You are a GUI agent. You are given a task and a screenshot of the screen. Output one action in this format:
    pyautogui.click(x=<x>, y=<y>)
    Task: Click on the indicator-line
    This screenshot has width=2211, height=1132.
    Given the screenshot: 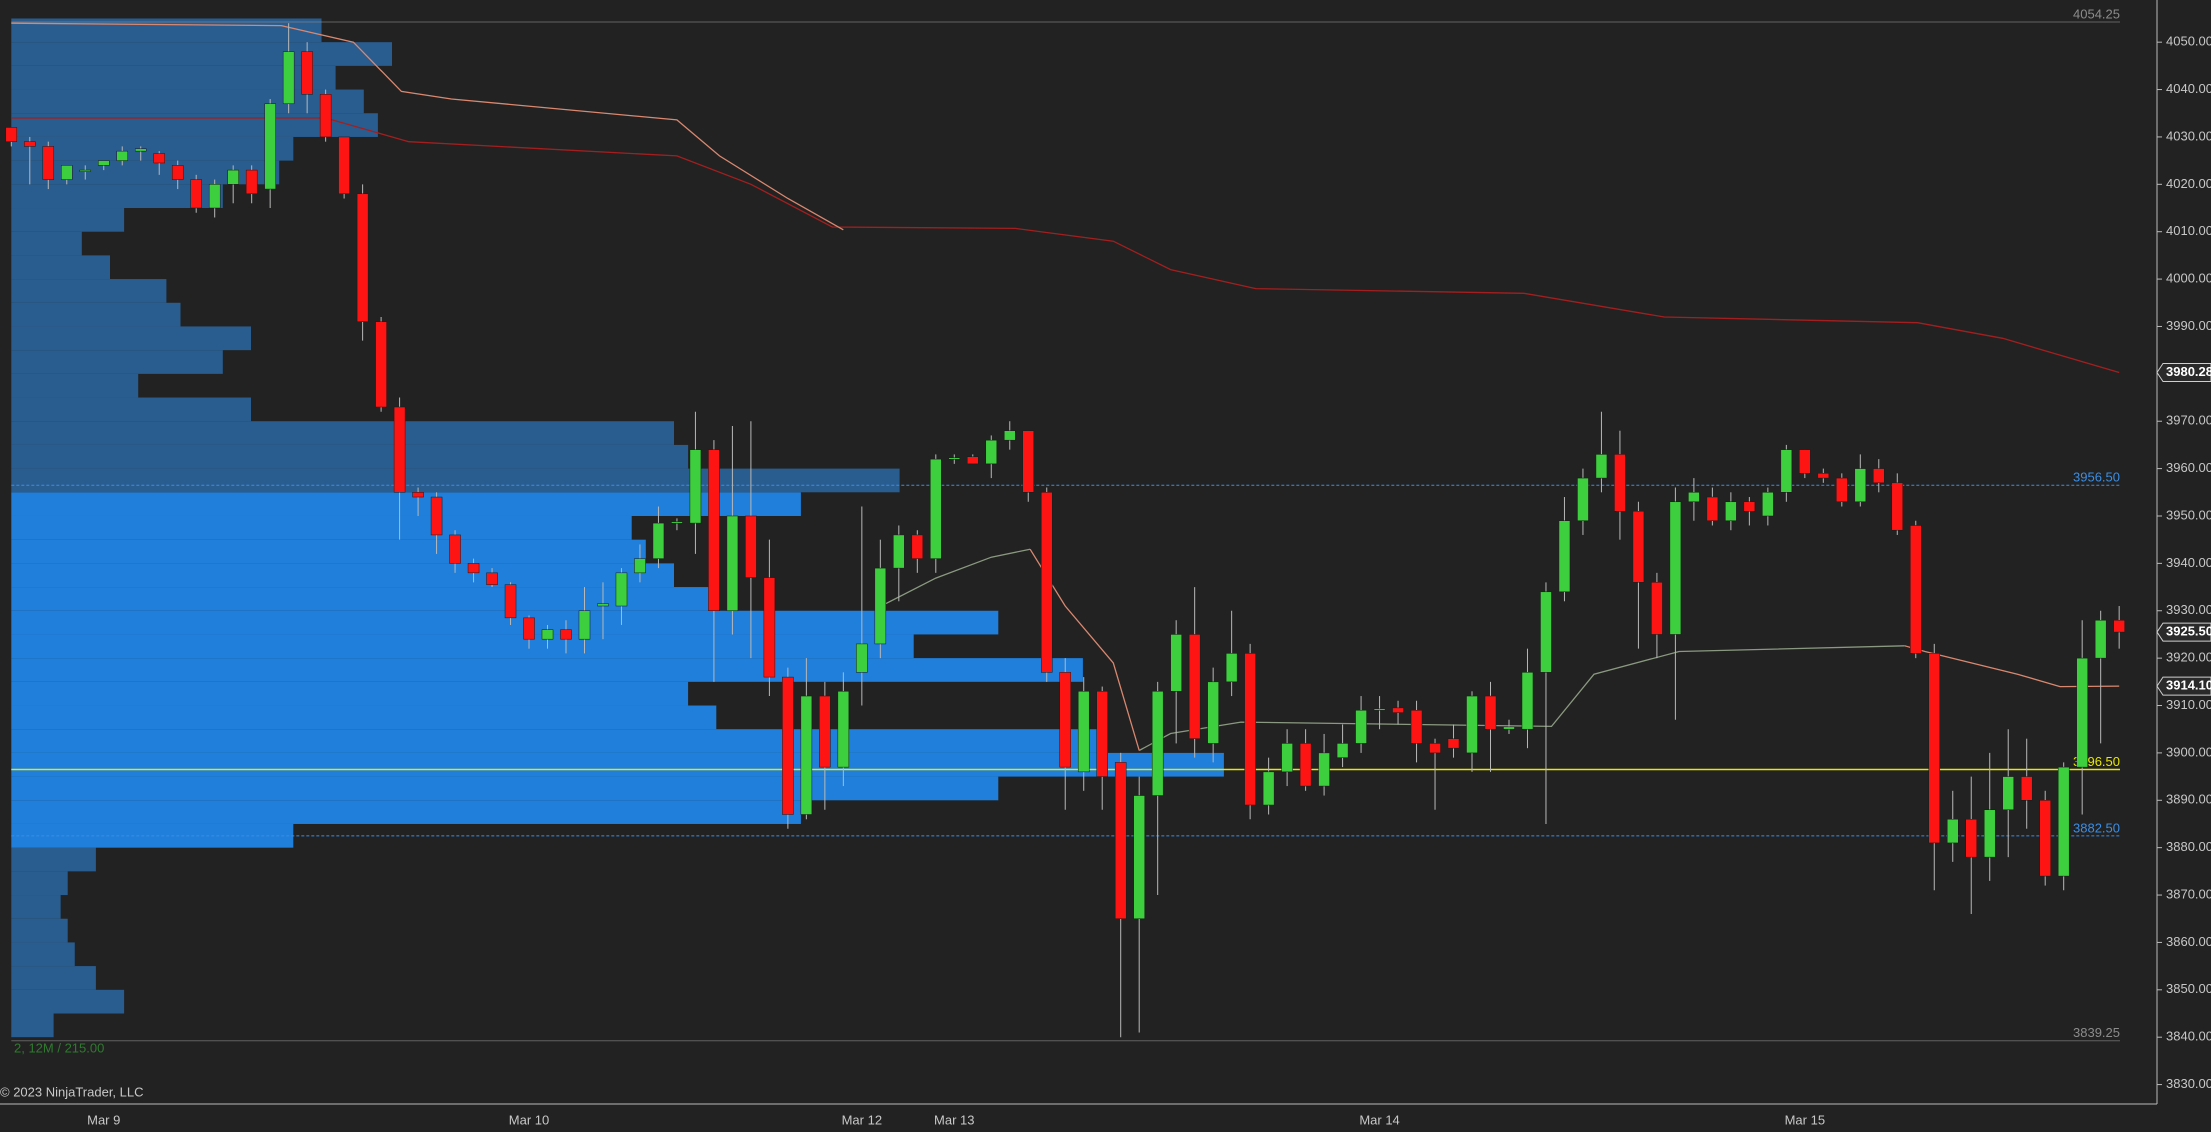 What is the action you would take?
    pyautogui.click(x=1395, y=650)
    